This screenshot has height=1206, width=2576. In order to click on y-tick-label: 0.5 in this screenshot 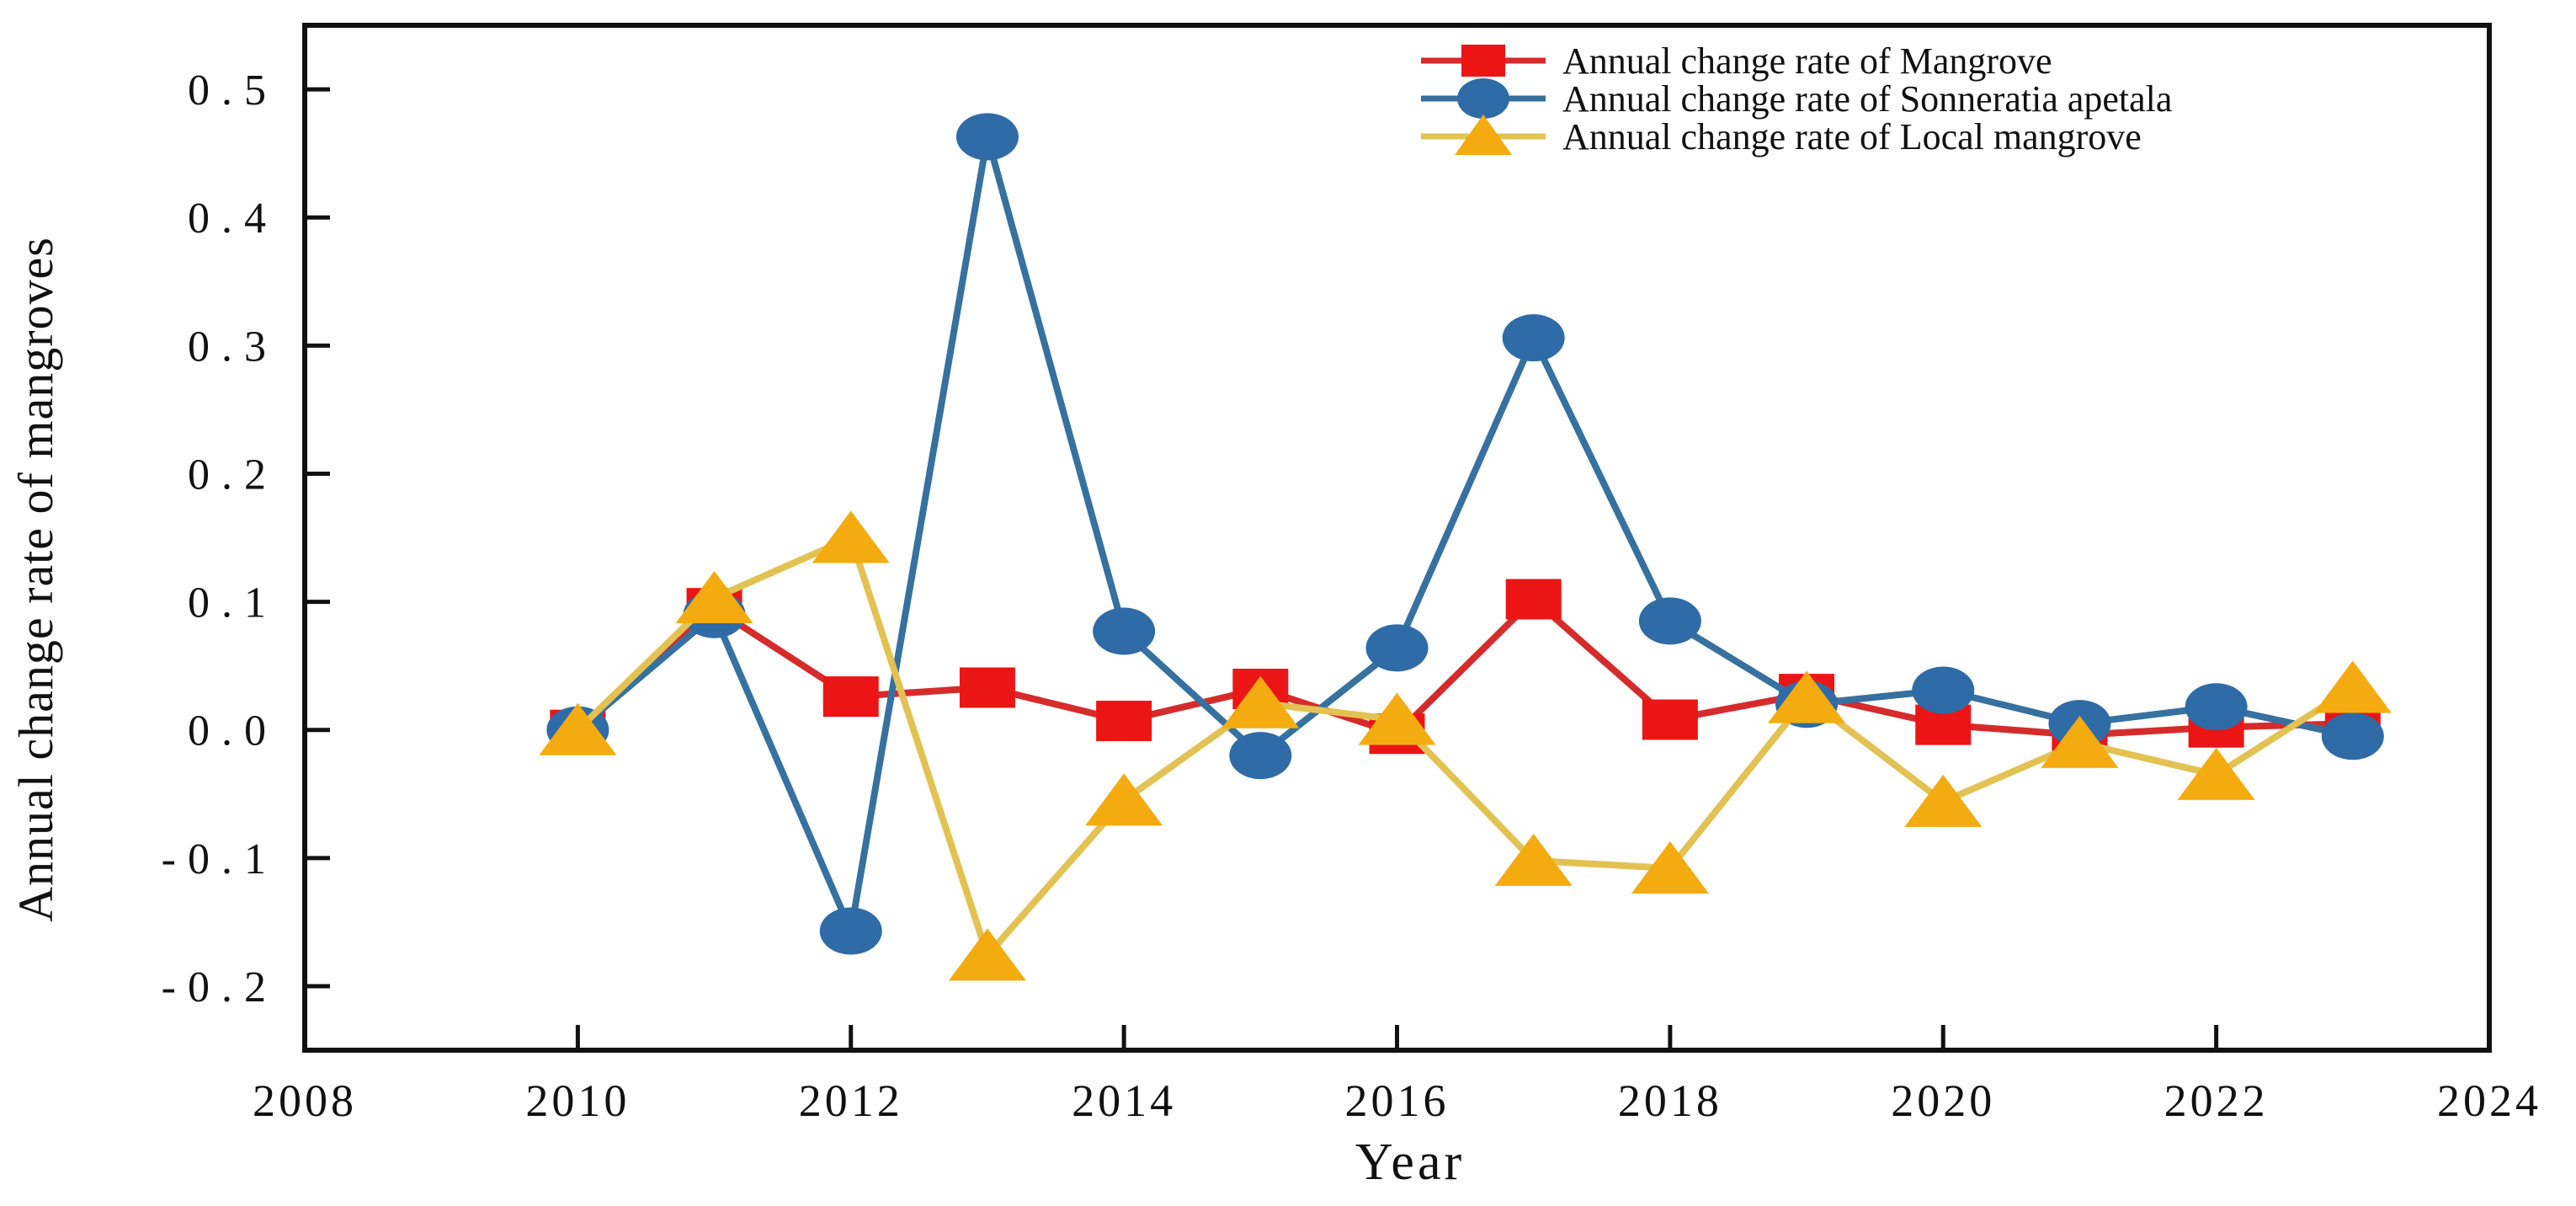, I will do `click(233, 91)`.